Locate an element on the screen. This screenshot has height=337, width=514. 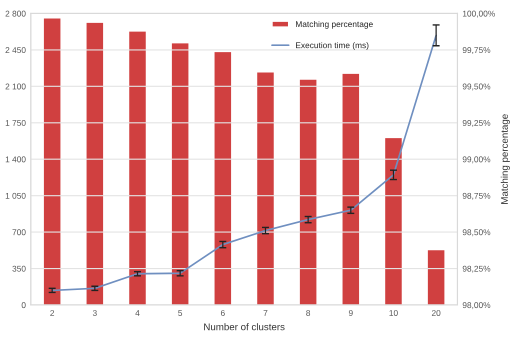
y2-tick-label: 99,25% is located at coordinates (476, 123).